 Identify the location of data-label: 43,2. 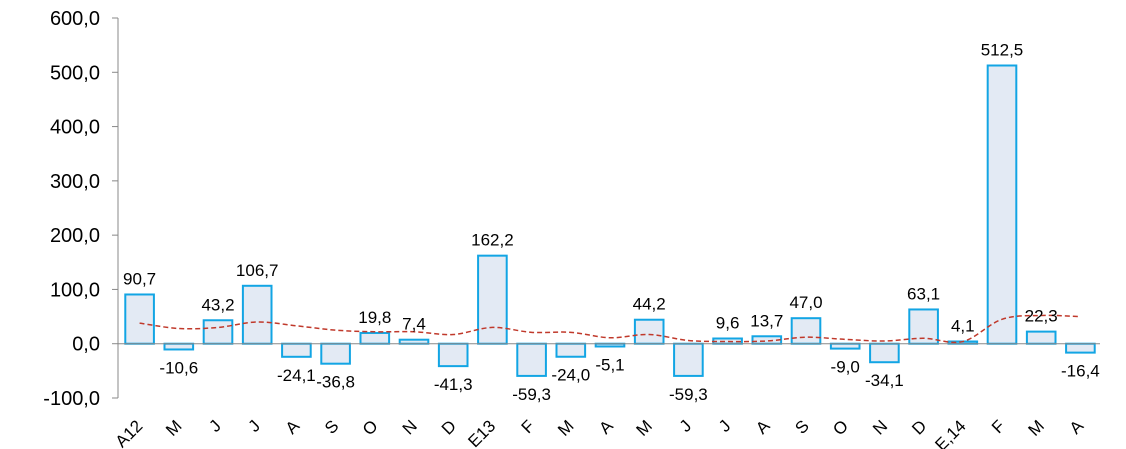
(217, 304).